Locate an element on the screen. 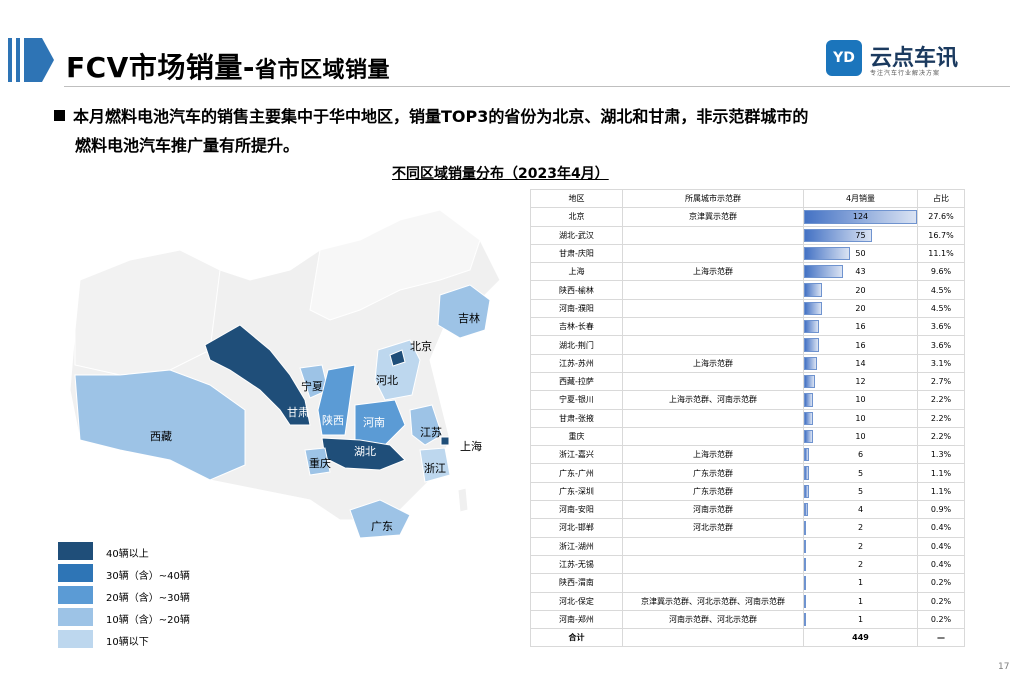 The image size is (1021, 680). sales-value: 2 is located at coordinates (860, 565).